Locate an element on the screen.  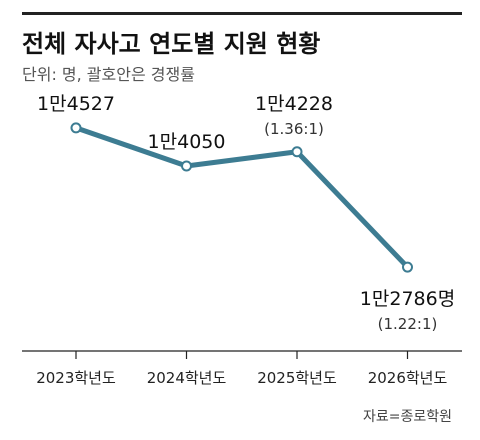
ratio-label-3: (1.36:1) is located at coordinates (294, 129).